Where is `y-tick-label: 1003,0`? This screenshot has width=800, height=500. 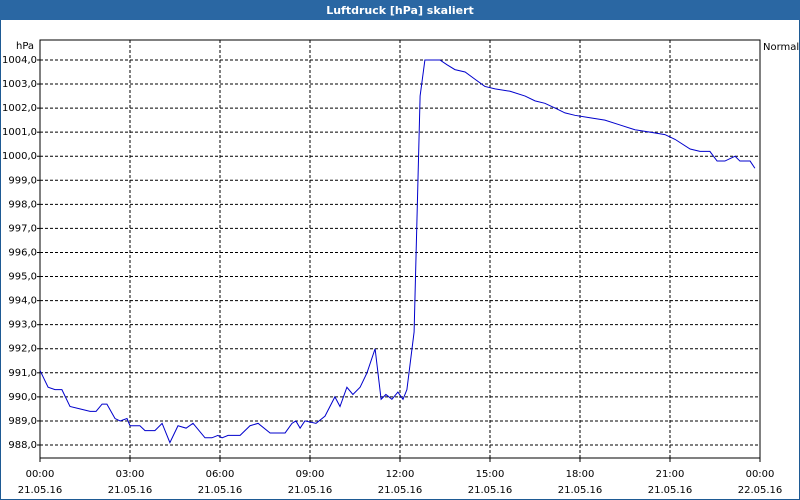
y-tick-label: 1003,0 is located at coordinates (19, 84).